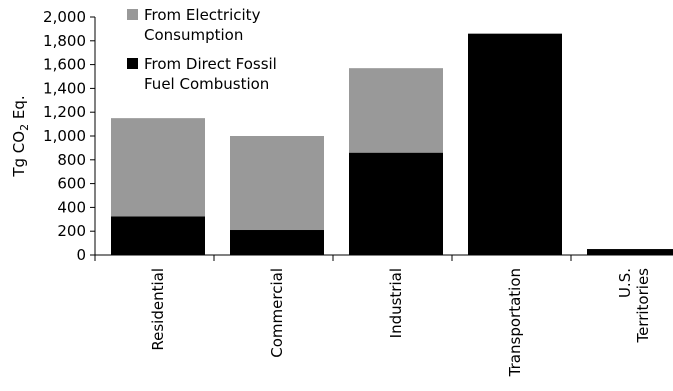  What do you see at coordinates (210, 64) in the screenshot?
I see `legend-label: From Direct Fossil` at bounding box center [210, 64].